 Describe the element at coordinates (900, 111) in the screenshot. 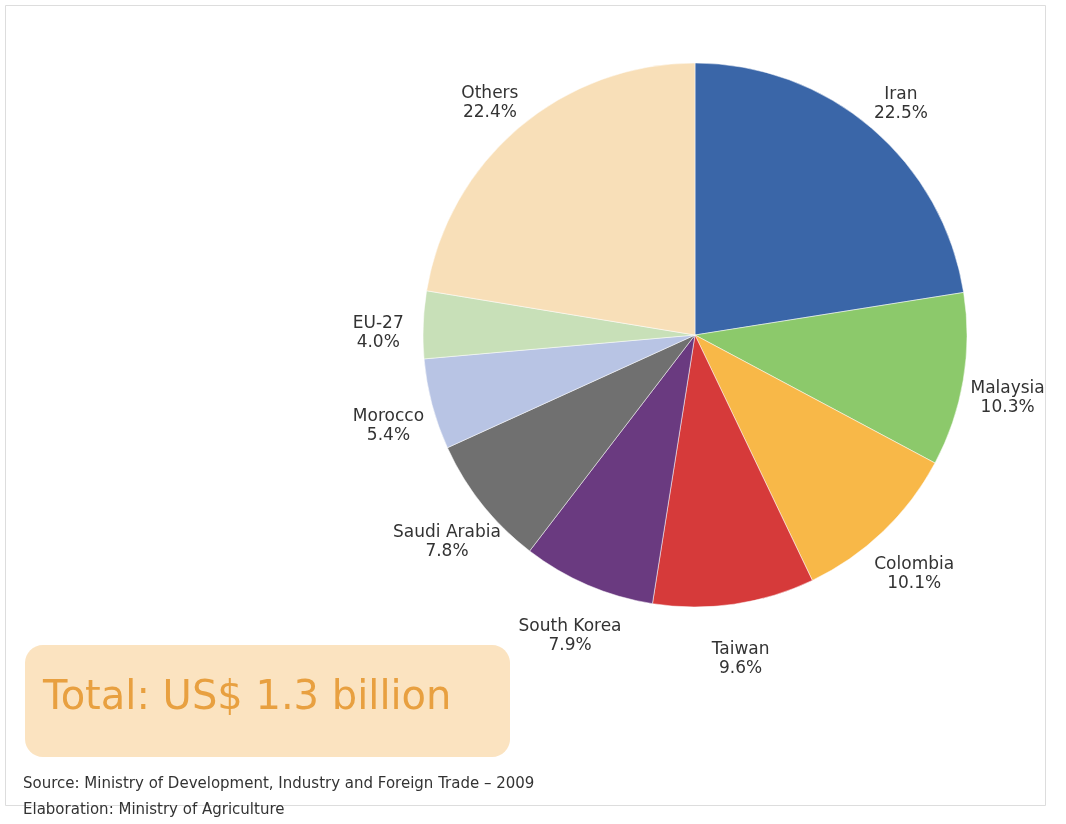

I see `data-label: 22.5%` at that location.